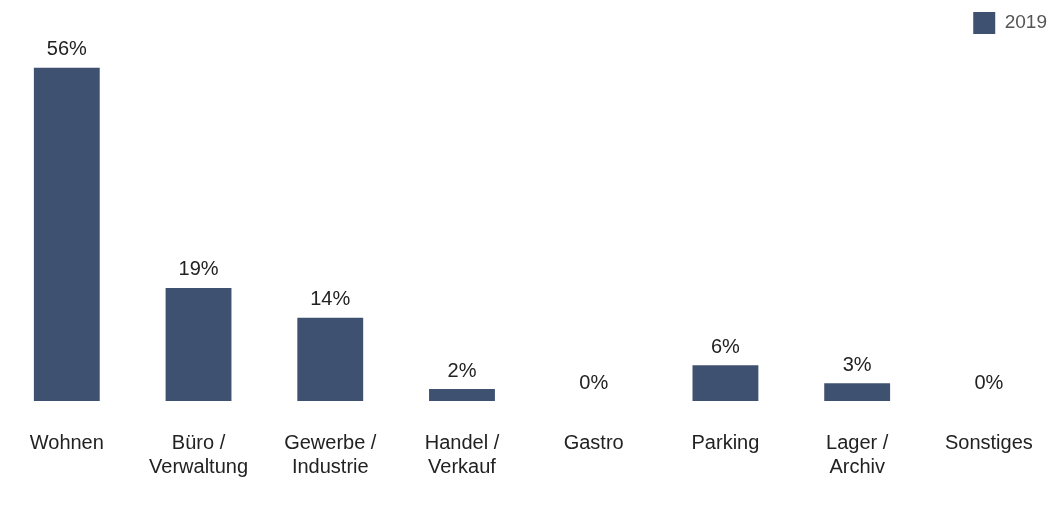 The width and height of the screenshot is (1063, 509). I want to click on legend-label: 2019, so click(1026, 22).